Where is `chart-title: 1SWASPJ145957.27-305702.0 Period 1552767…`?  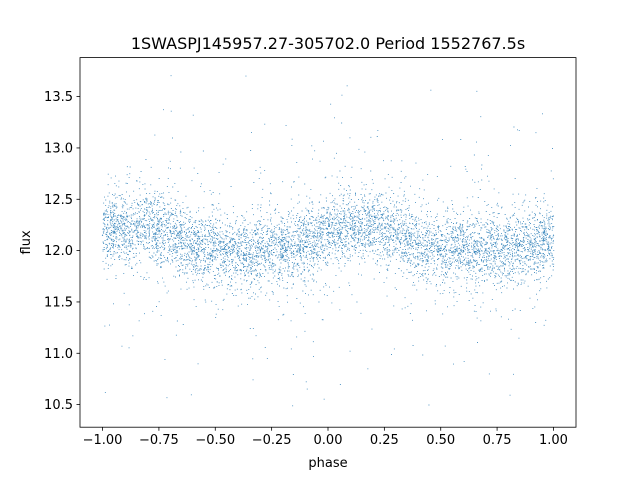
chart-title: 1SWASPJ145957.27-305702.0 Period 1552767… is located at coordinates (328, 43).